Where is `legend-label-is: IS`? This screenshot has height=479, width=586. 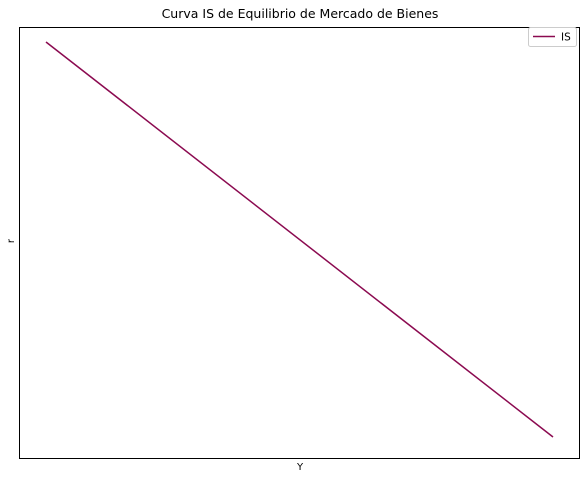
legend-label-is: IS is located at coordinates (566, 38).